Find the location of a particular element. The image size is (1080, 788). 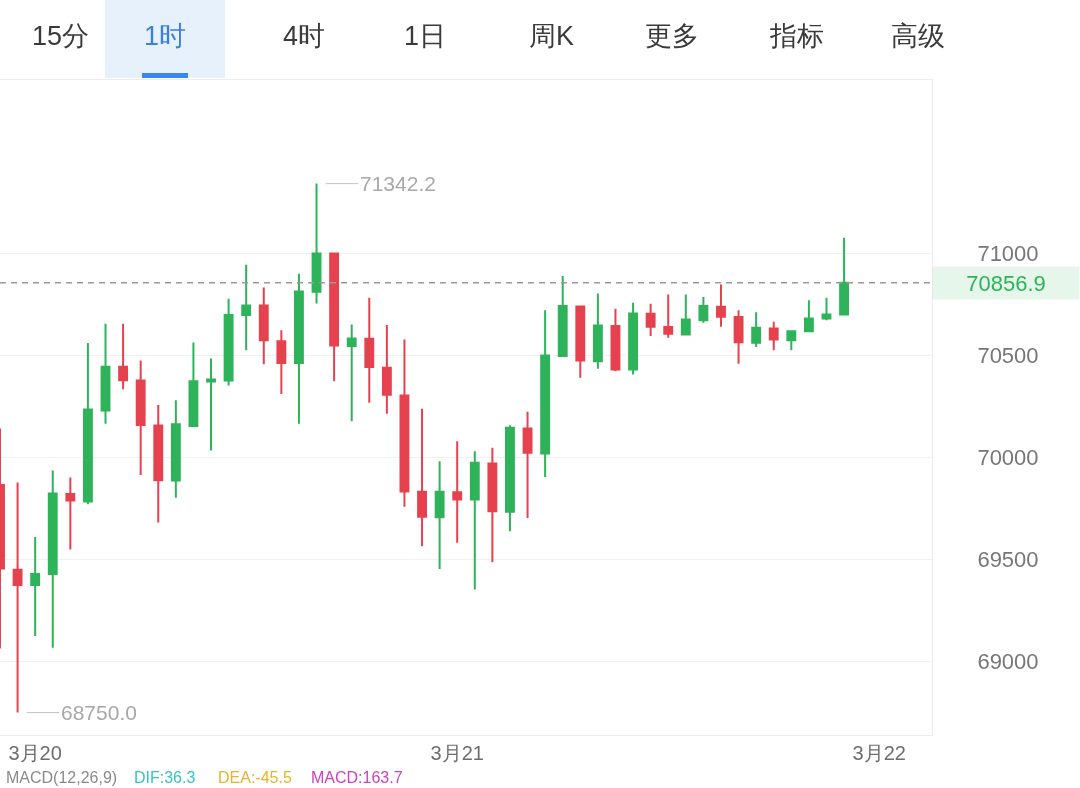

text: MACD(12,26,9) is located at coordinates (62, 777).